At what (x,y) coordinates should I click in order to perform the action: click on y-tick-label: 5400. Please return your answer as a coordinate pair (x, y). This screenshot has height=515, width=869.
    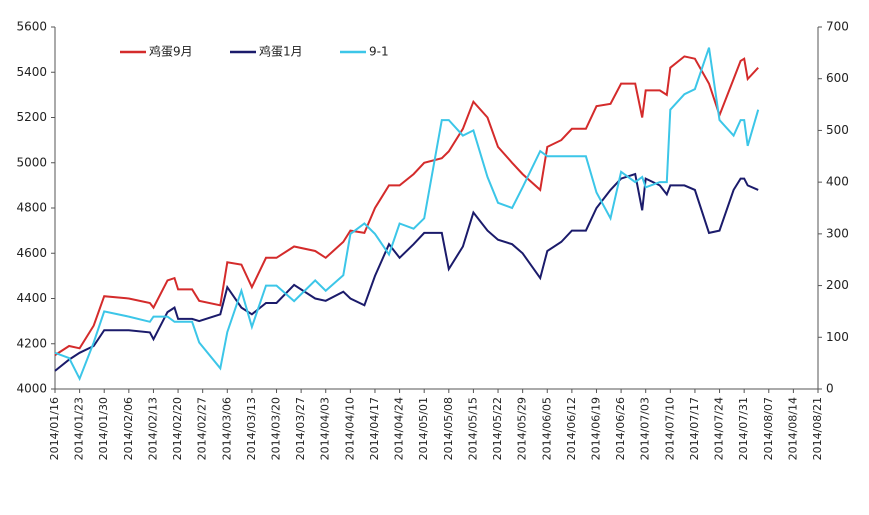
    Looking at the image, I should click on (31, 72).